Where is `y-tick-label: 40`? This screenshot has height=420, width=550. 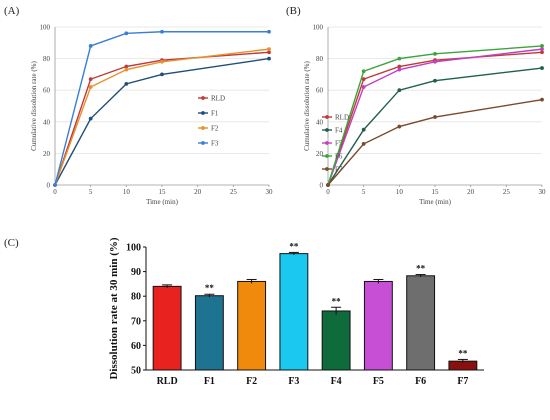
y-tick-label: 40 is located at coordinates (320, 122).